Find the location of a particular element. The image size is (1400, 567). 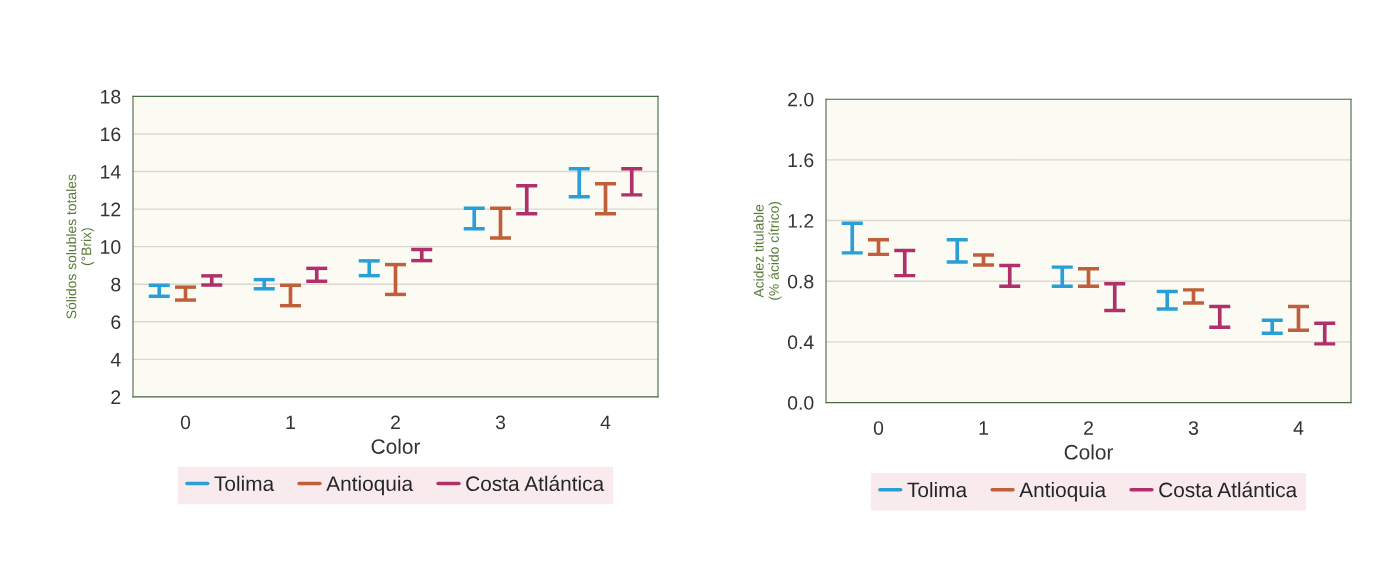

y-tick-label: 12 is located at coordinates (111, 209).